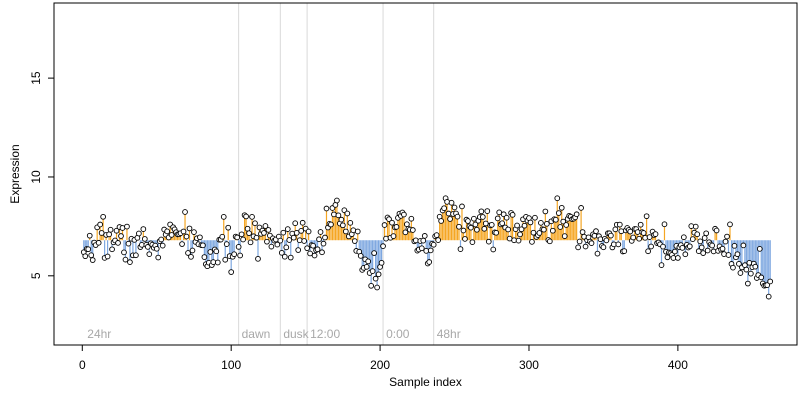 This screenshot has height=400, width=800. I want to click on vertical-marker-labels: dawn dusk 12:00 0:00 48hr 24hr, so click(273, 334).